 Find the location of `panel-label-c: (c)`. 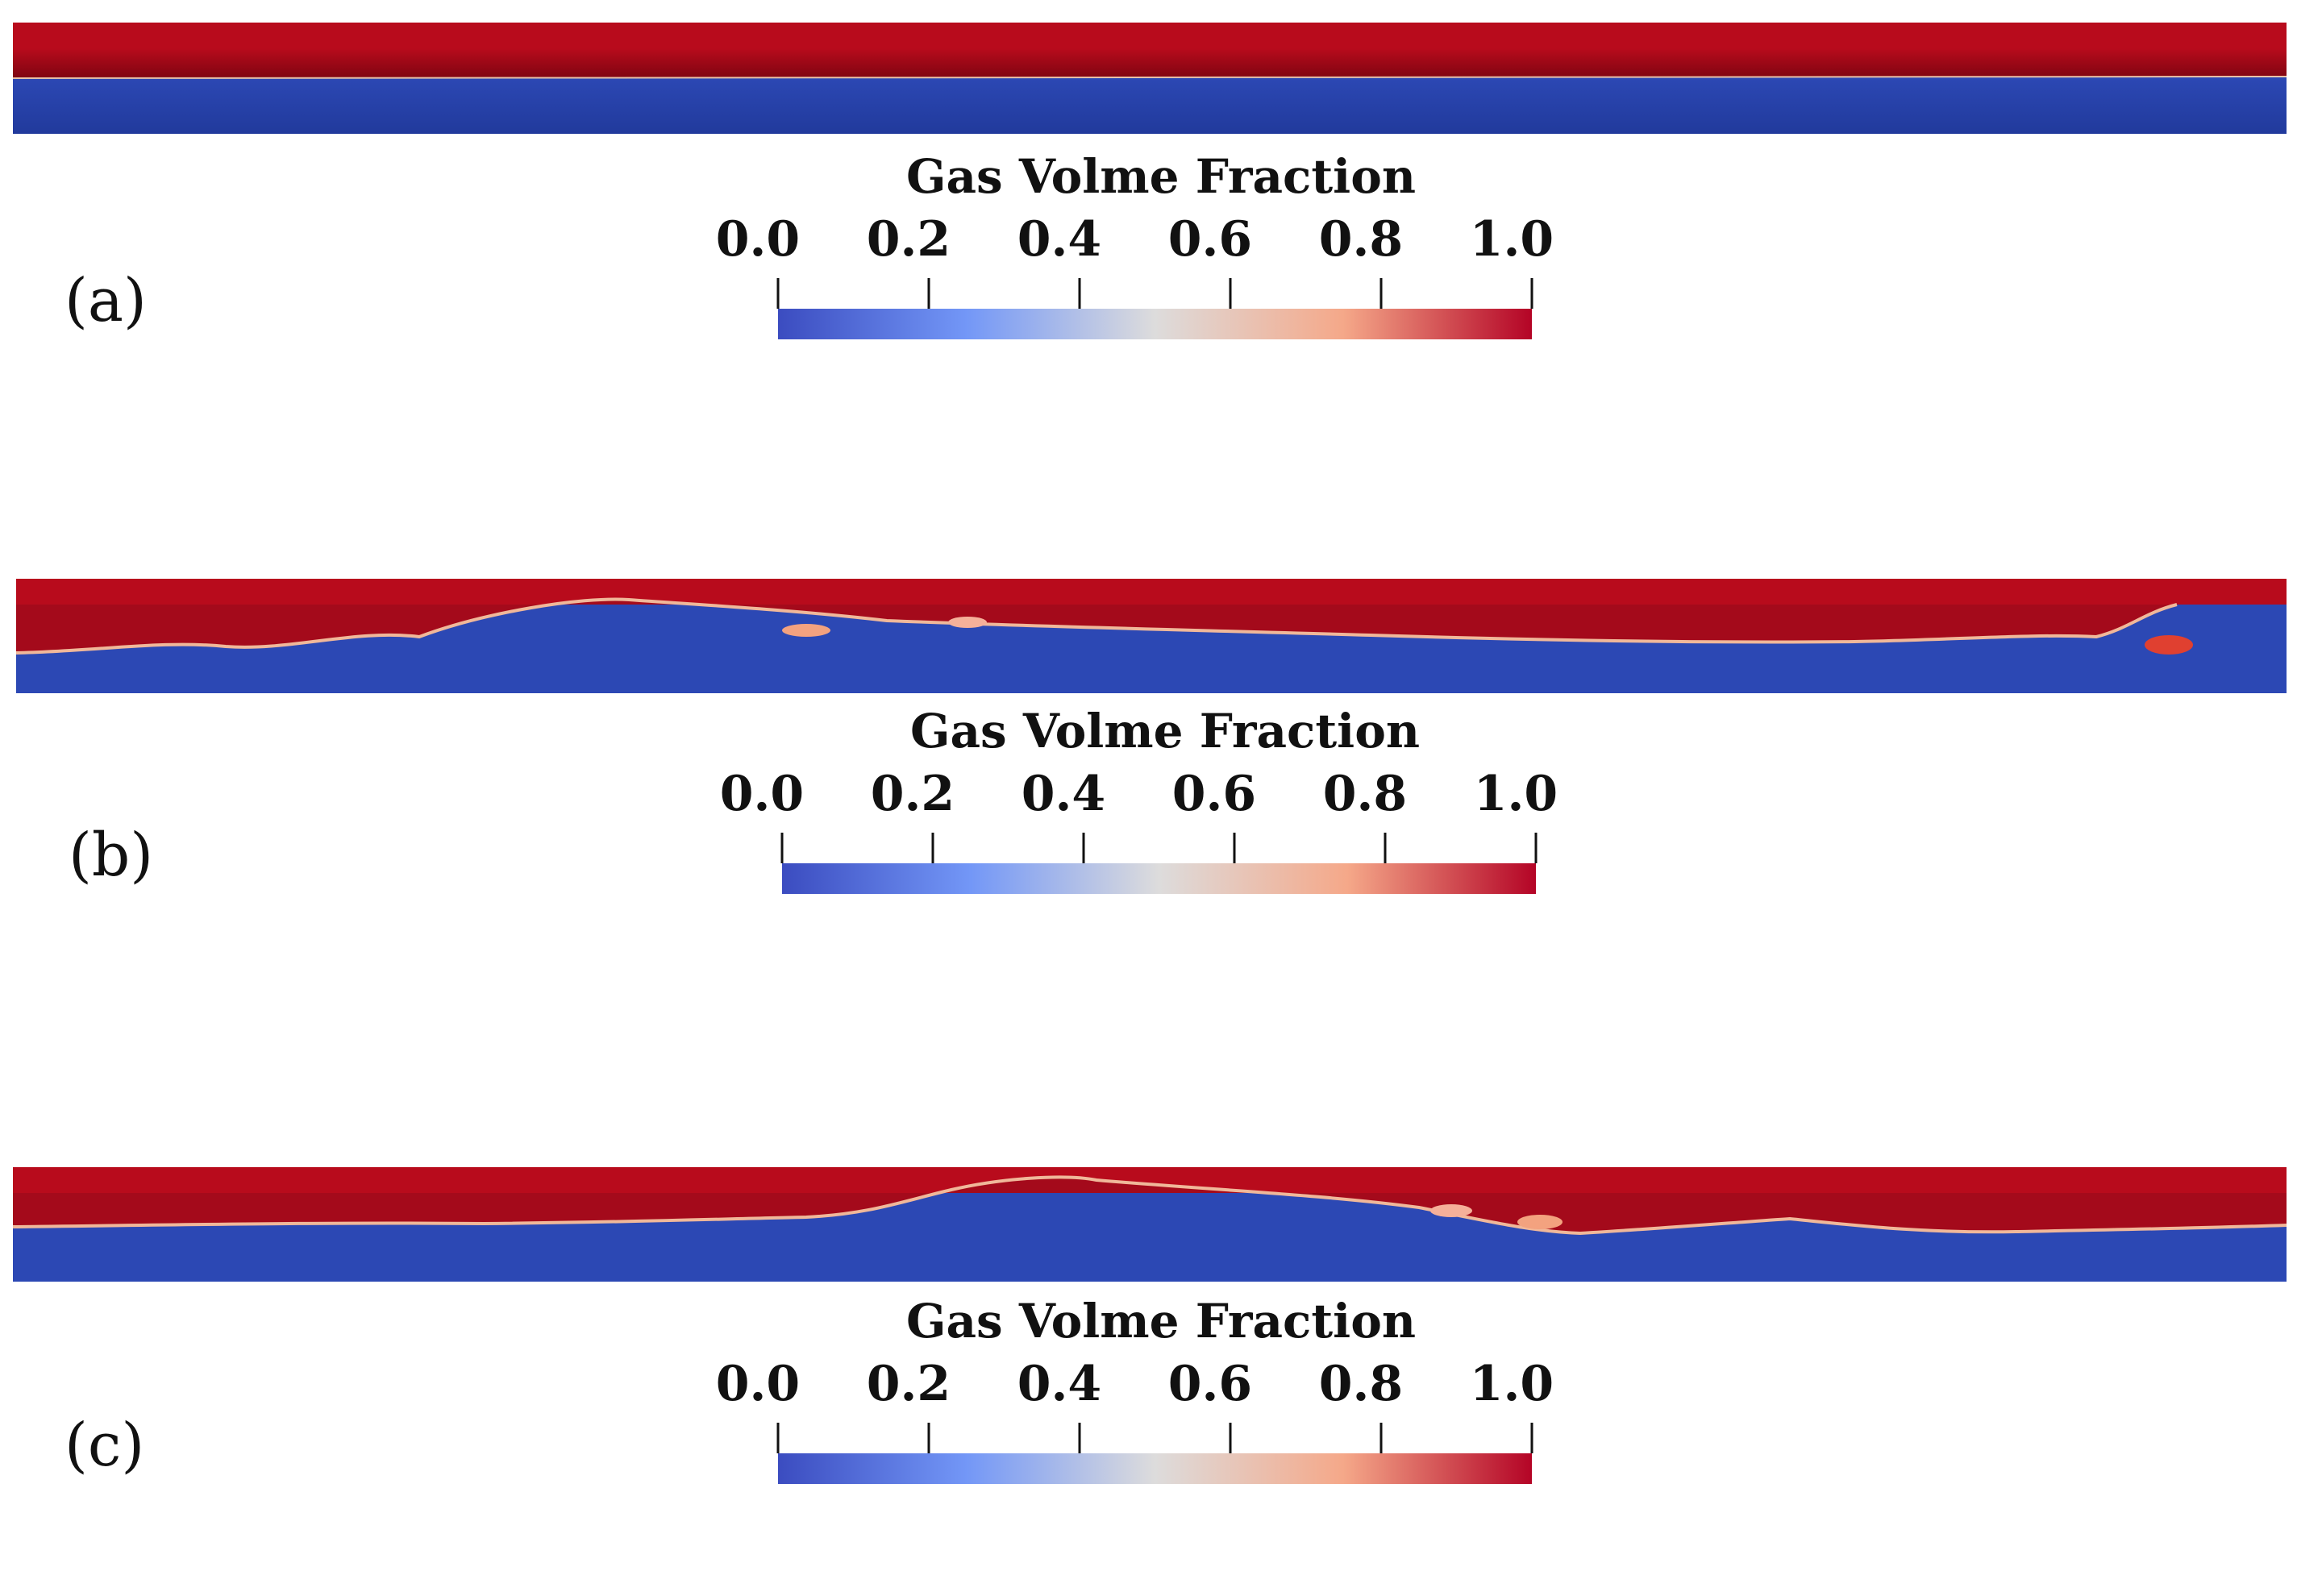

panel-label-c: (c) is located at coordinates (104, 1445).